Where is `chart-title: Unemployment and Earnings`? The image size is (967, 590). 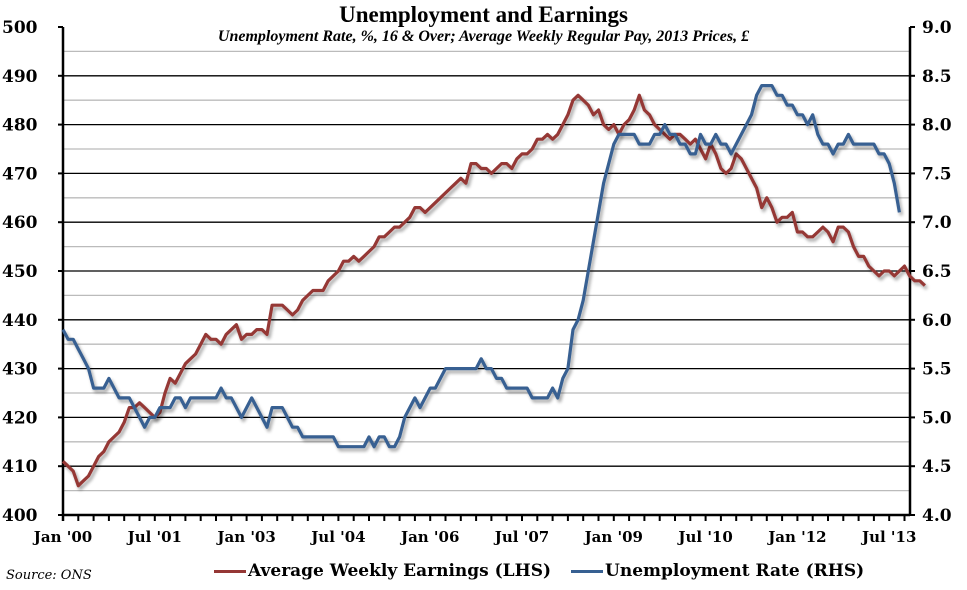
chart-title: Unemployment and Earnings is located at coordinates (483, 14).